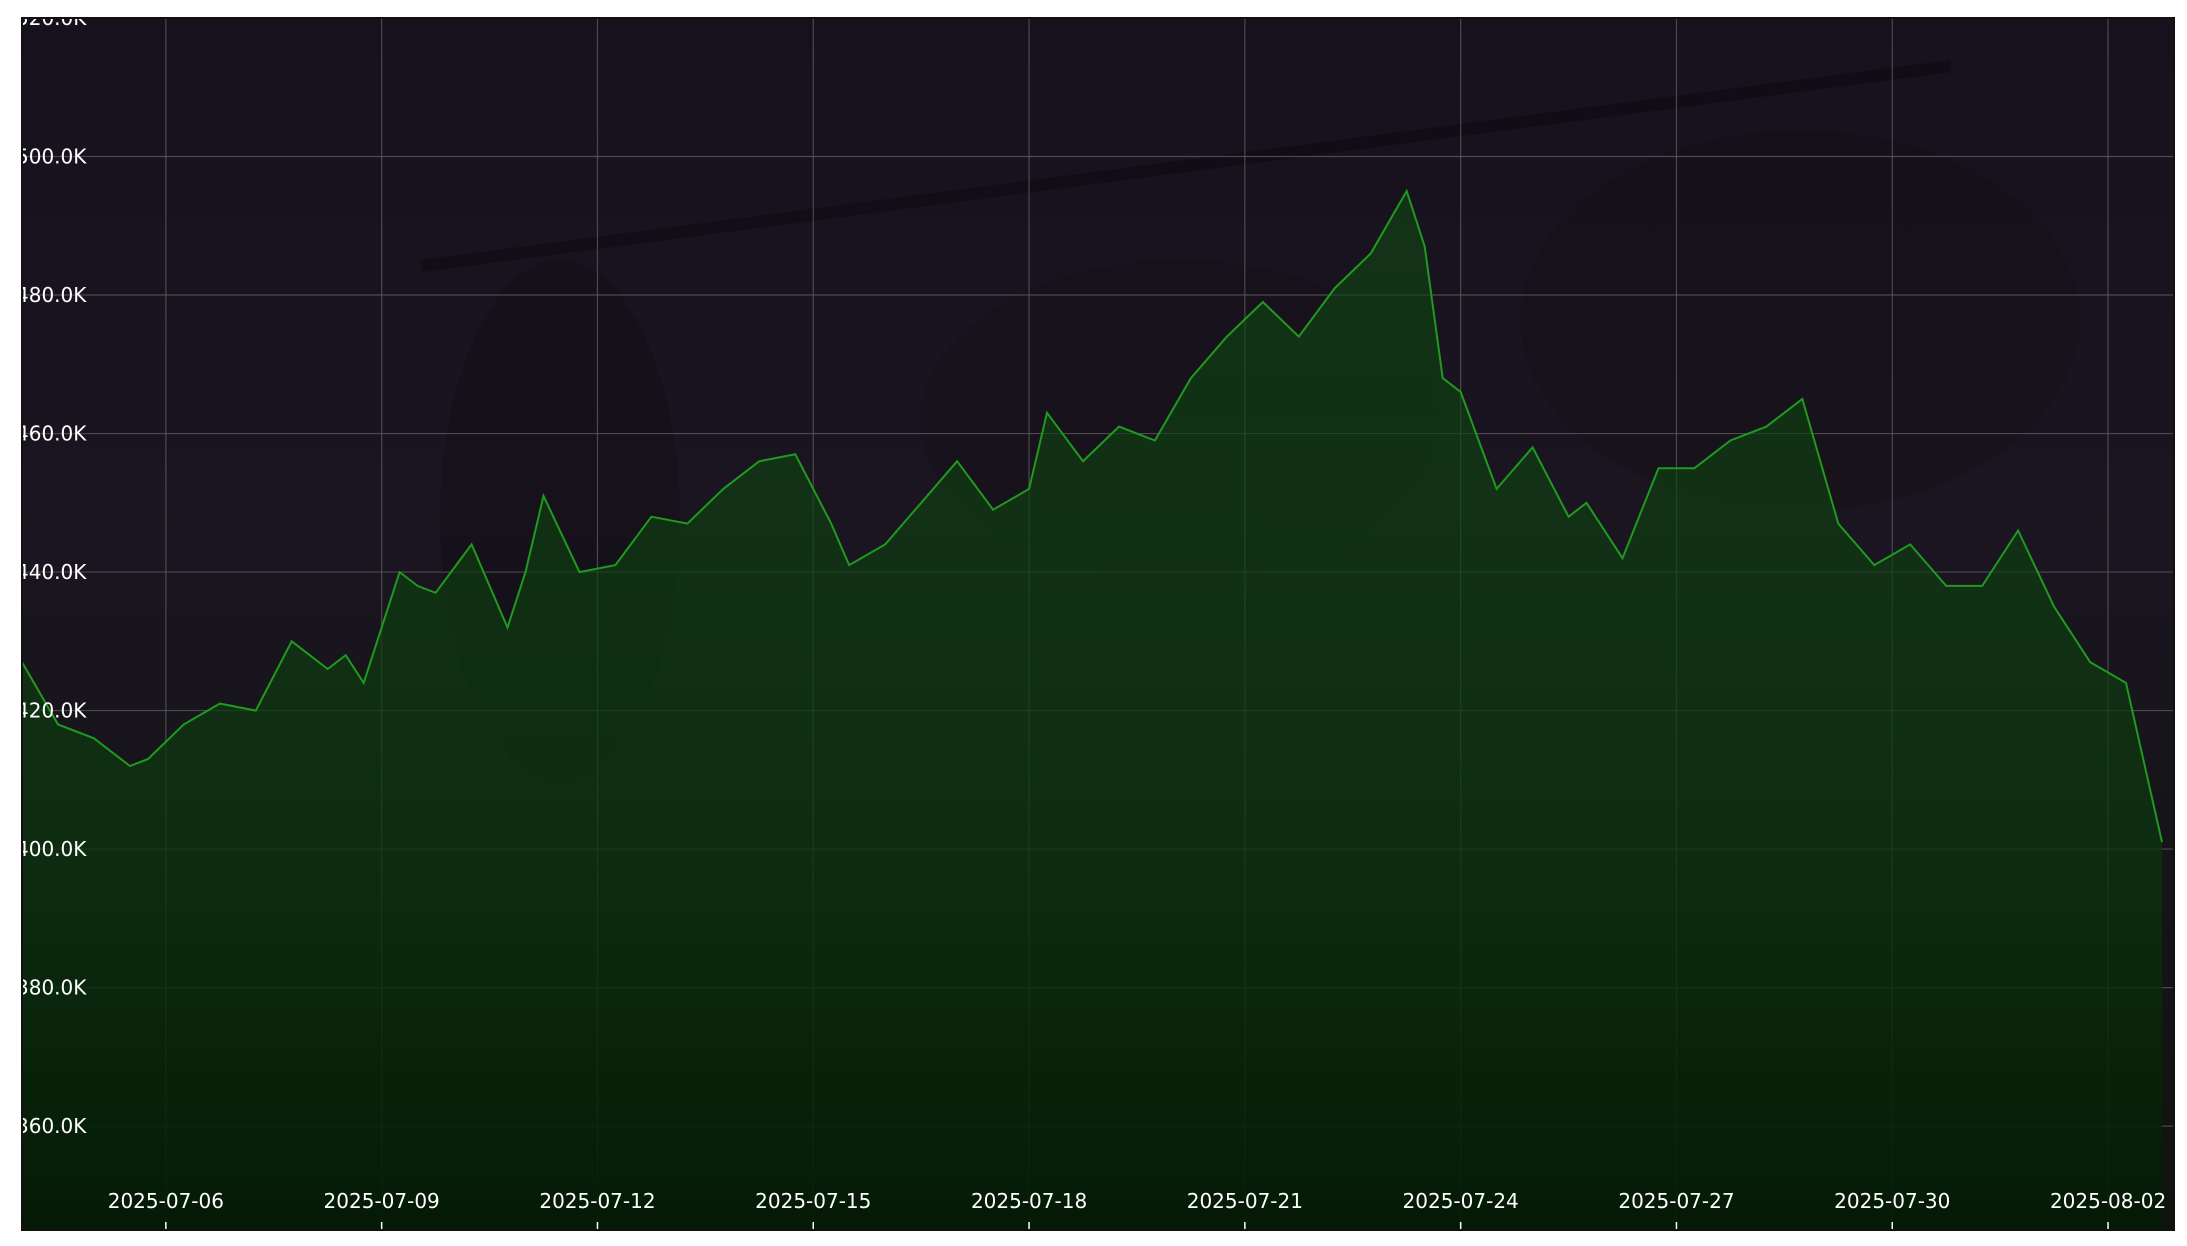 This screenshot has width=2187, height=1246. Describe the element at coordinates (2108, 1201) in the screenshot. I see `x-tick-label: 2025-08-02` at that location.